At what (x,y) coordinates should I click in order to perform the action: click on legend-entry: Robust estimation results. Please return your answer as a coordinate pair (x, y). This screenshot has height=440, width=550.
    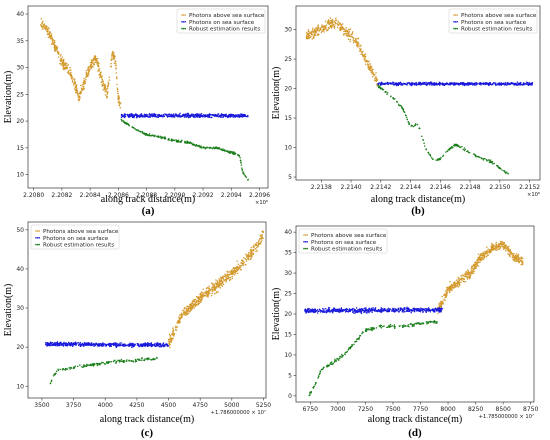
    Looking at the image, I should click on (496, 30).